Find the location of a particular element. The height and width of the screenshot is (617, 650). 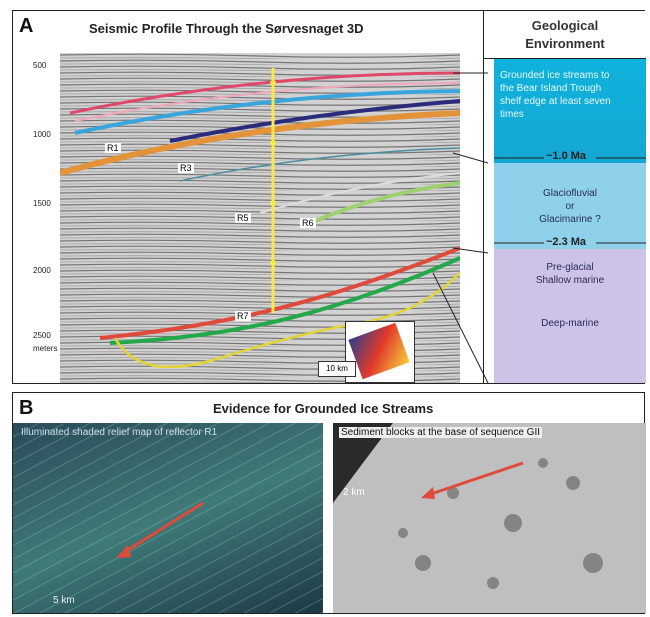

reflector-label-r5: R5 is located at coordinates (243, 218).